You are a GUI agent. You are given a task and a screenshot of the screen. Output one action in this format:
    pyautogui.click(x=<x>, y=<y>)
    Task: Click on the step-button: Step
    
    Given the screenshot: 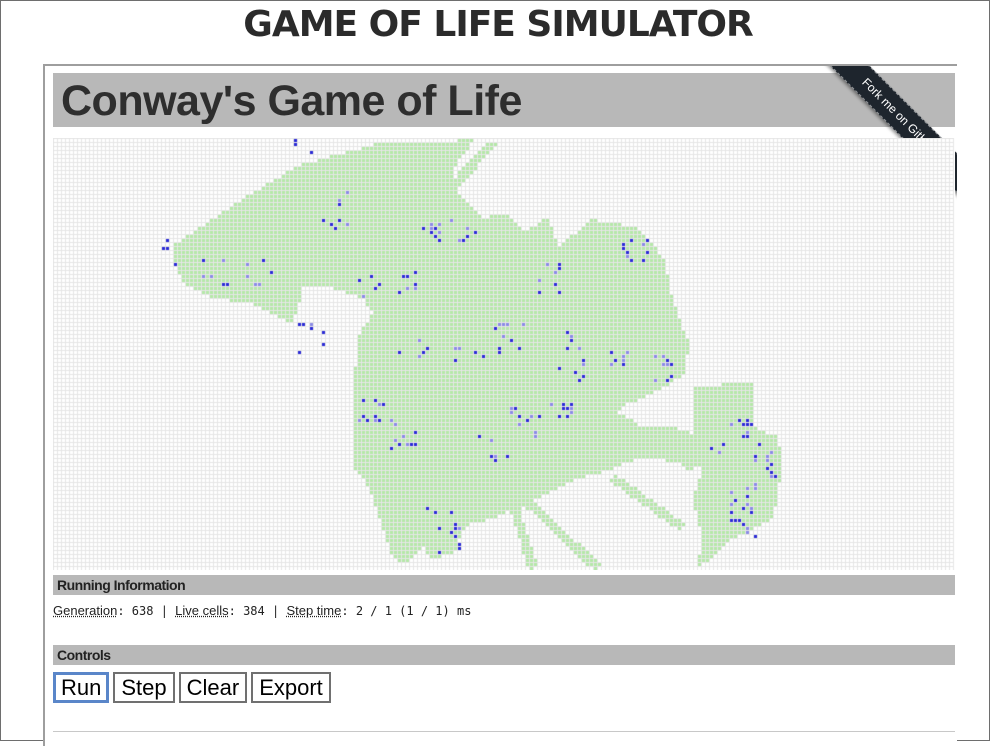 What is the action you would take?
    pyautogui.click(x=144, y=687)
    